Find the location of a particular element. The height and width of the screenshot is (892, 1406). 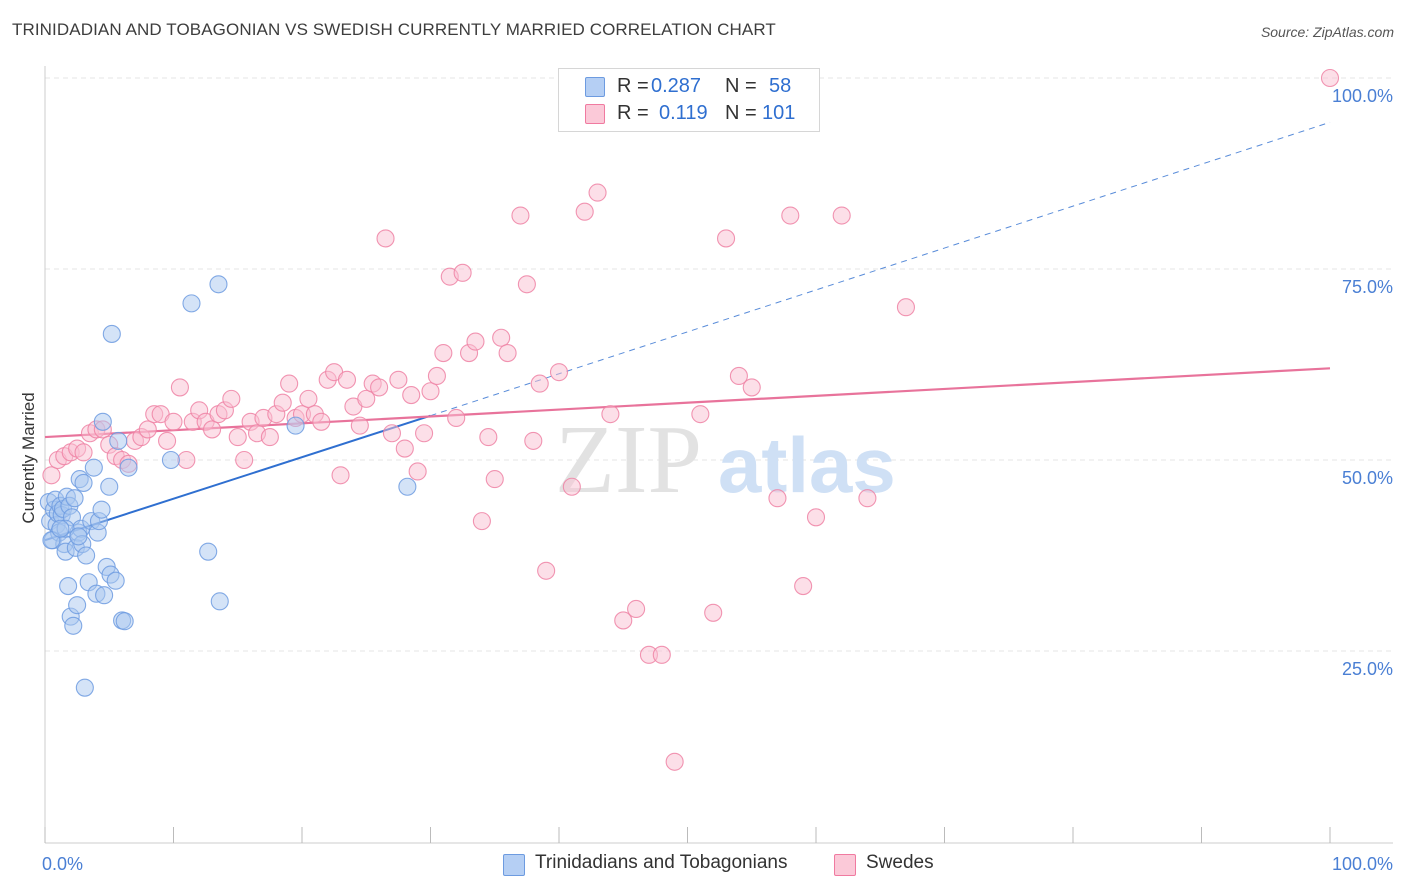

legend-r-value: 0.119 is located at coordinates (683, 113).